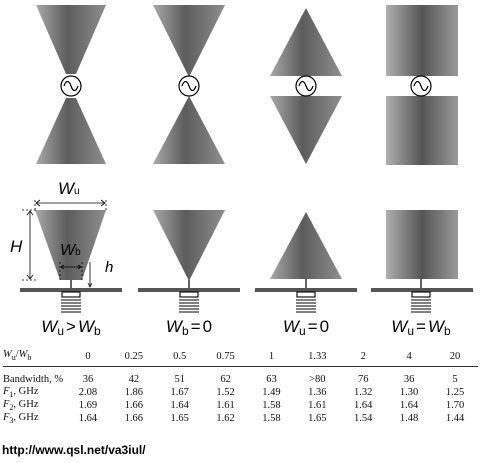 The height and width of the screenshot is (463, 483). I want to click on caption-4: Wu = Wb, so click(421, 327).